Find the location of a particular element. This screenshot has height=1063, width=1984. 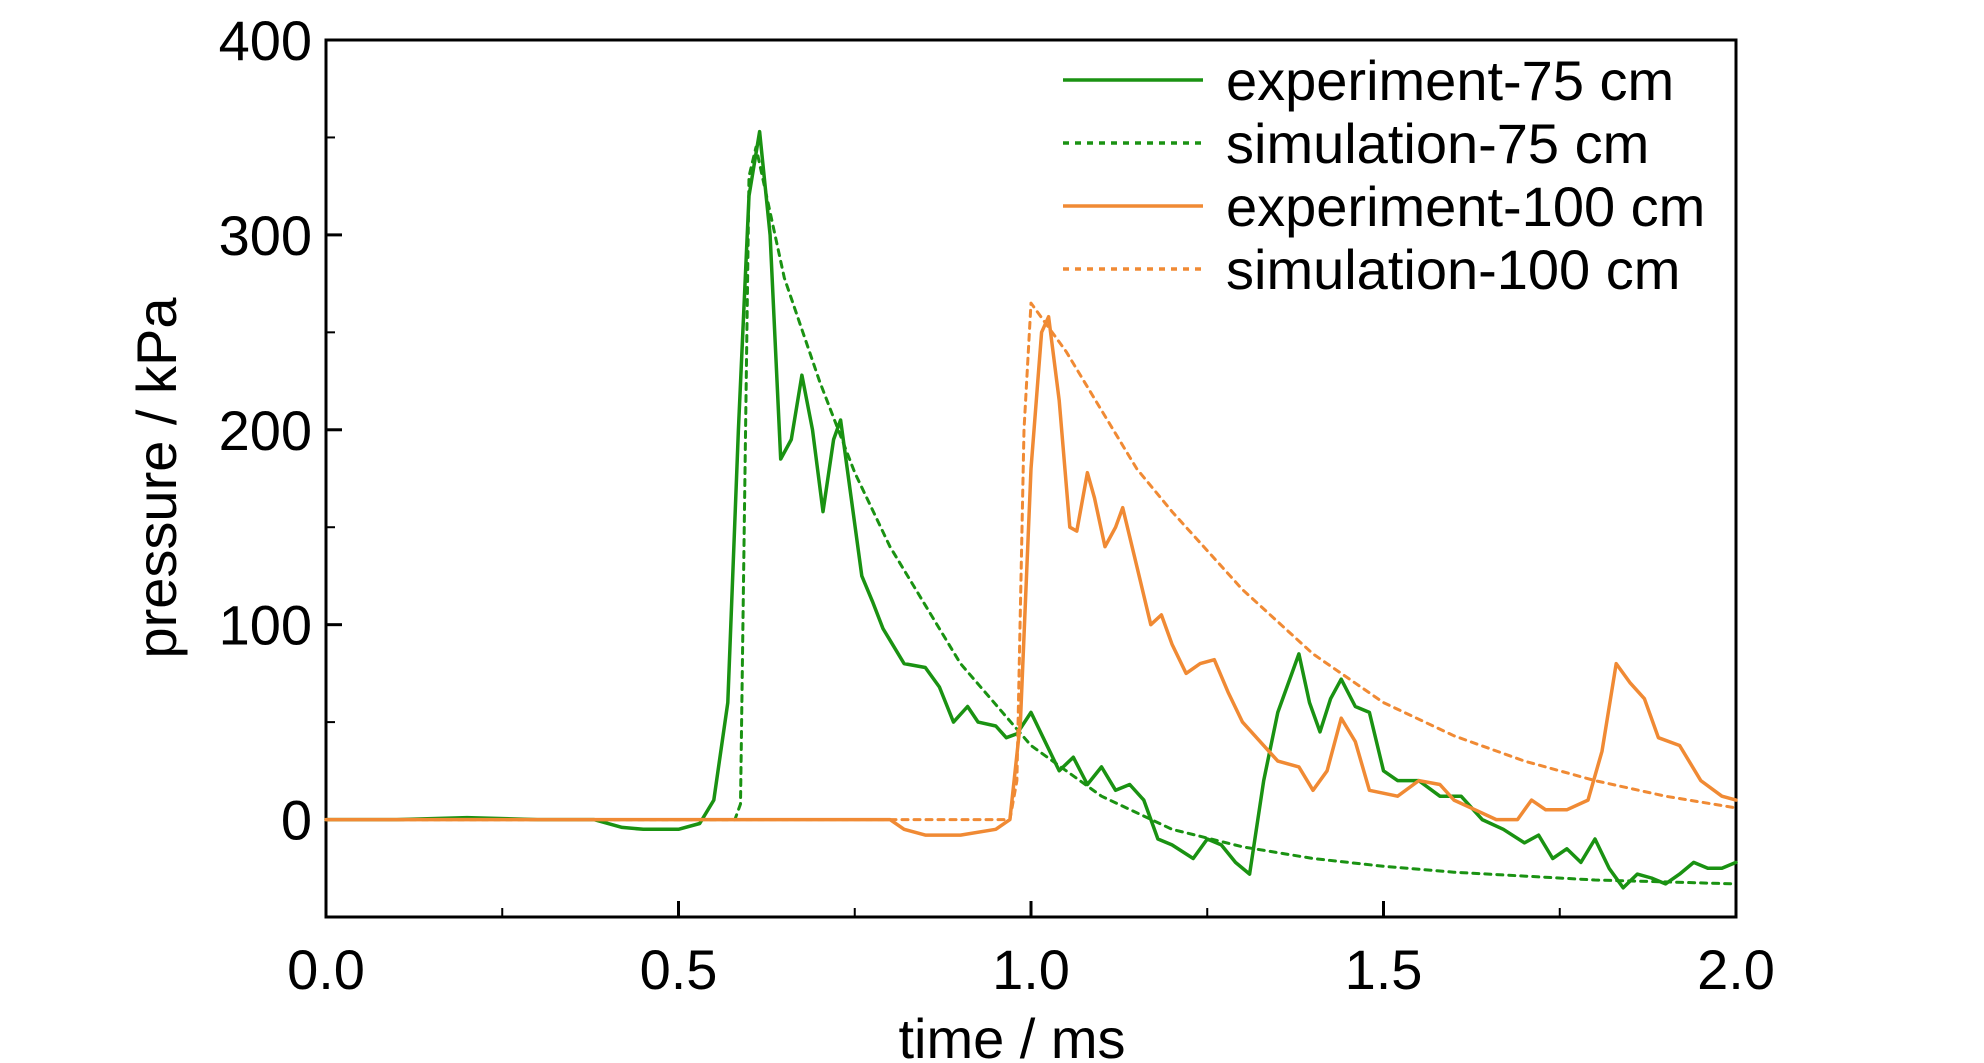

y-tick-label: 0 is located at coordinates (296, 820).